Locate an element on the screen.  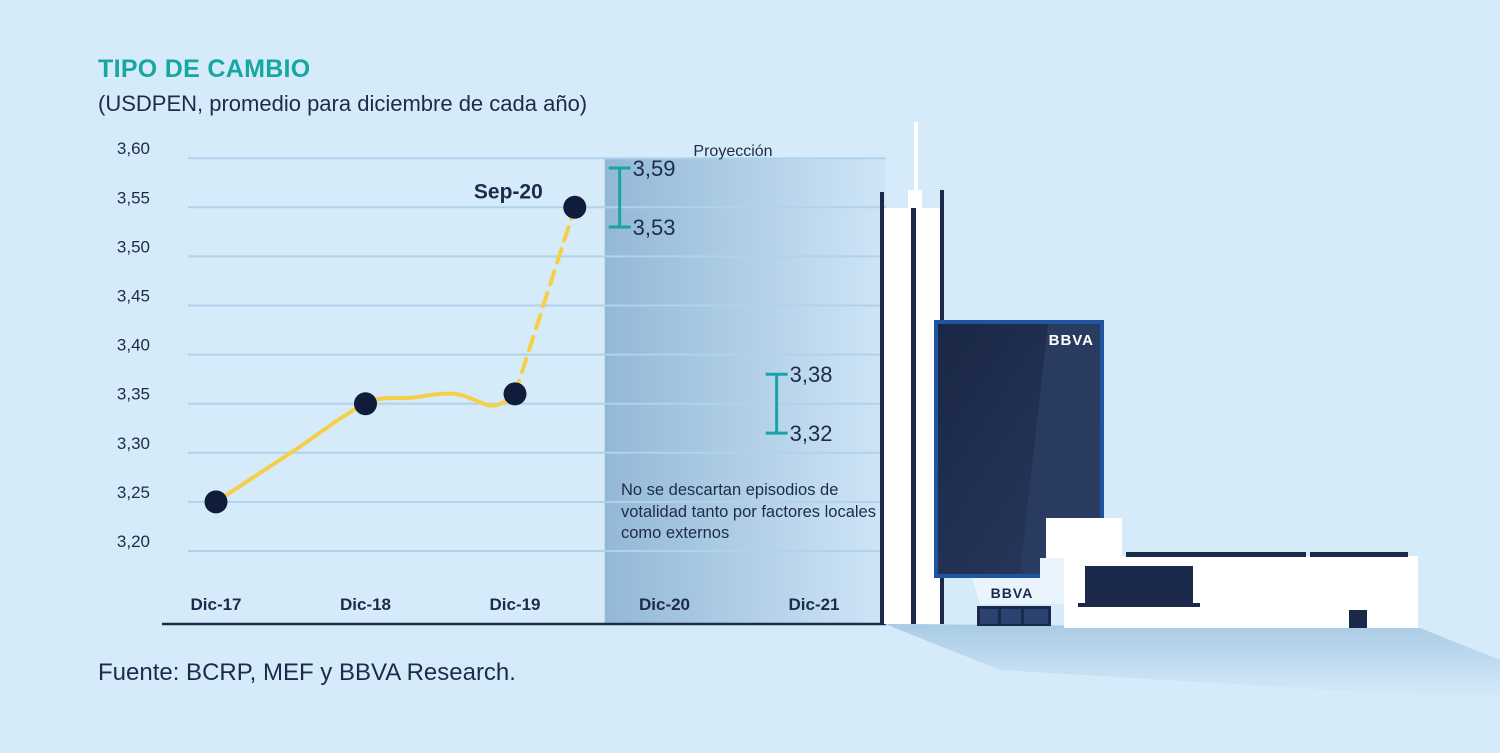
data-markers is located at coordinates (395, 354).